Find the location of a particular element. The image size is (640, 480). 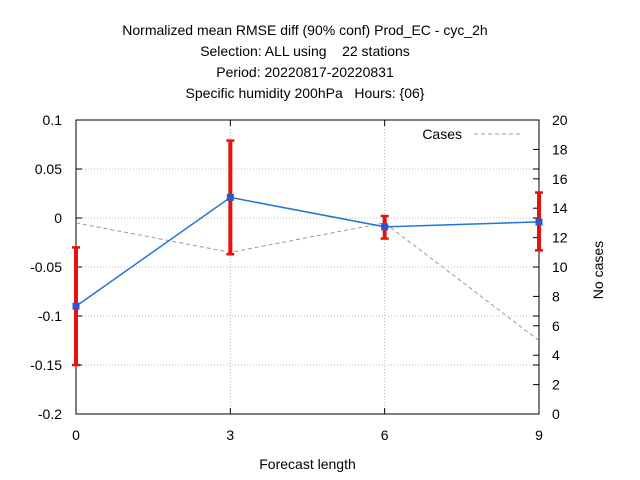

x-axis-label: Forecast length is located at coordinates (307, 464).